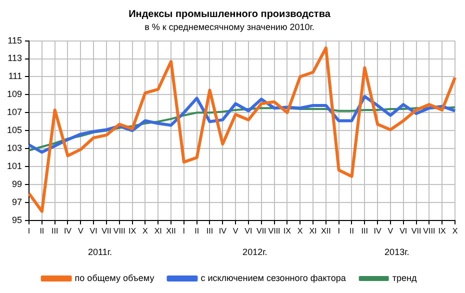  I want to click on text: 2012г., so click(255, 251).